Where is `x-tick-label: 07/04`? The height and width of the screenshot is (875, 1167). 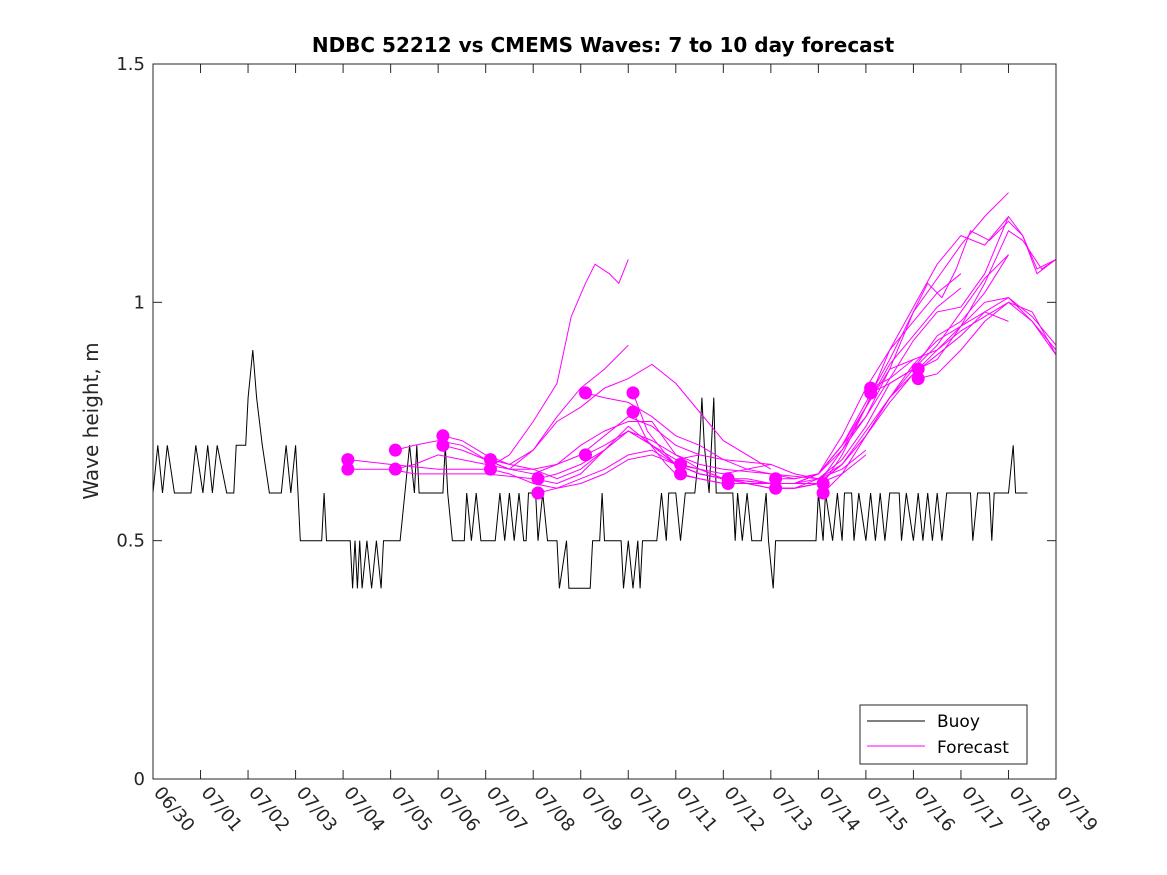
x-tick-label: 07/04 is located at coordinates (363, 809).